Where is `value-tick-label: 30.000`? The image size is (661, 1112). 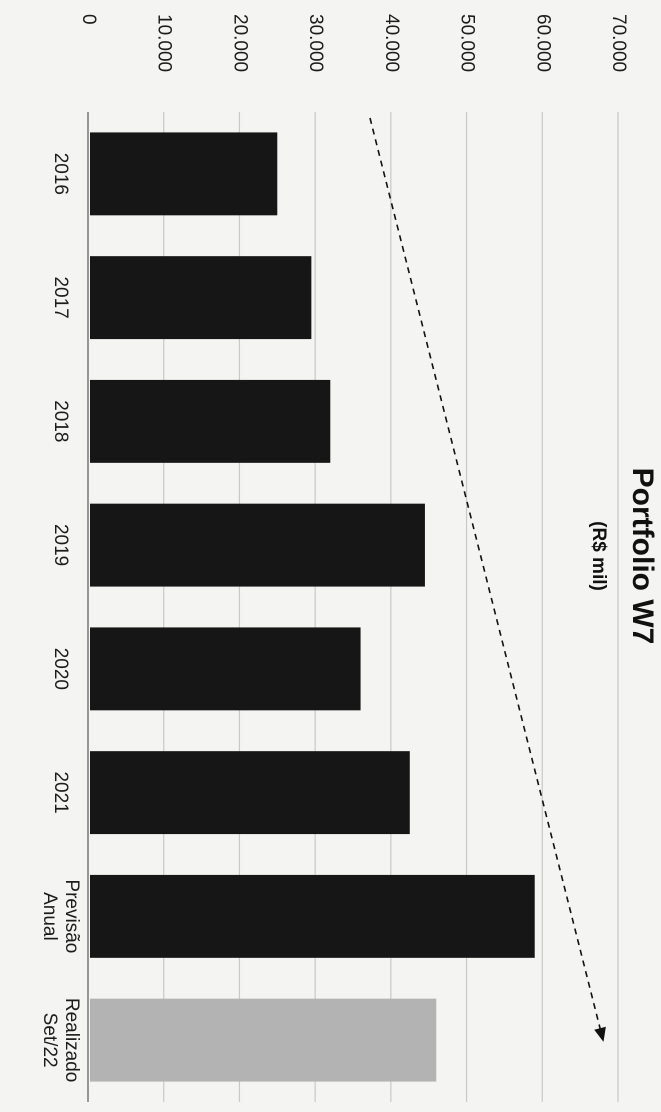
value-tick-label: 30.000 is located at coordinates (315, 43).